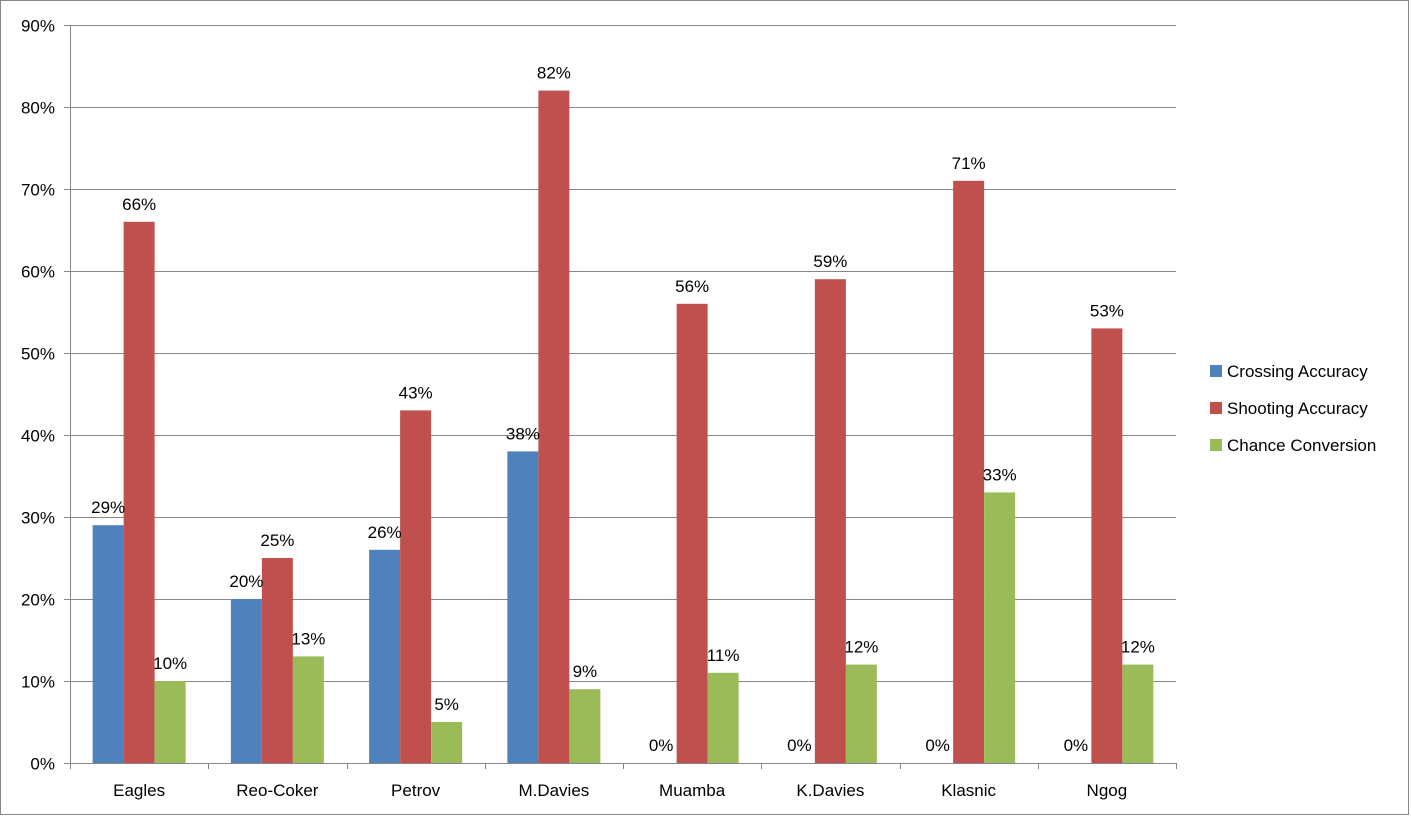 This screenshot has height=817, width=1411. What do you see at coordinates (1297, 408) in the screenshot?
I see `legend-label: Shooting Accuracy` at bounding box center [1297, 408].